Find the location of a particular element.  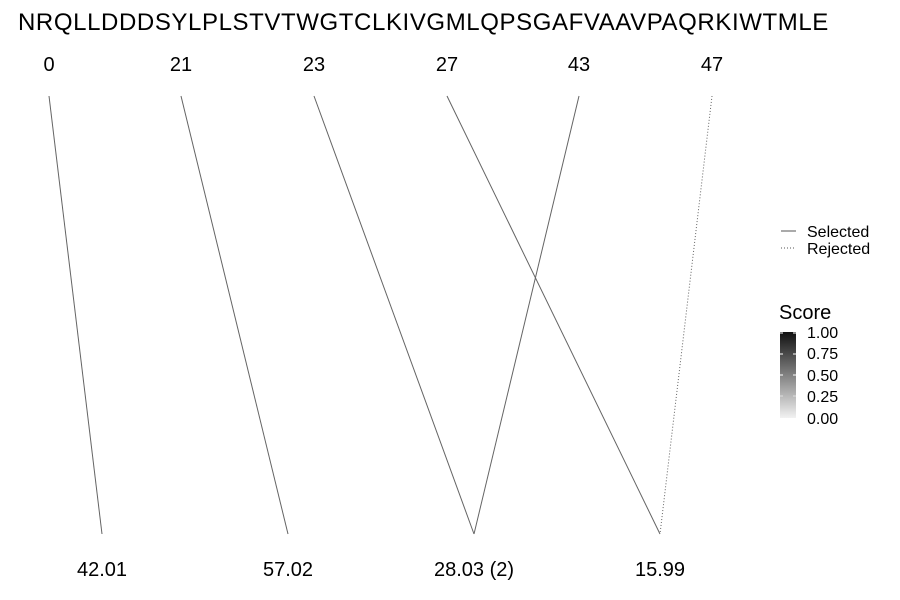

top-label: 23 is located at coordinates (314, 65).